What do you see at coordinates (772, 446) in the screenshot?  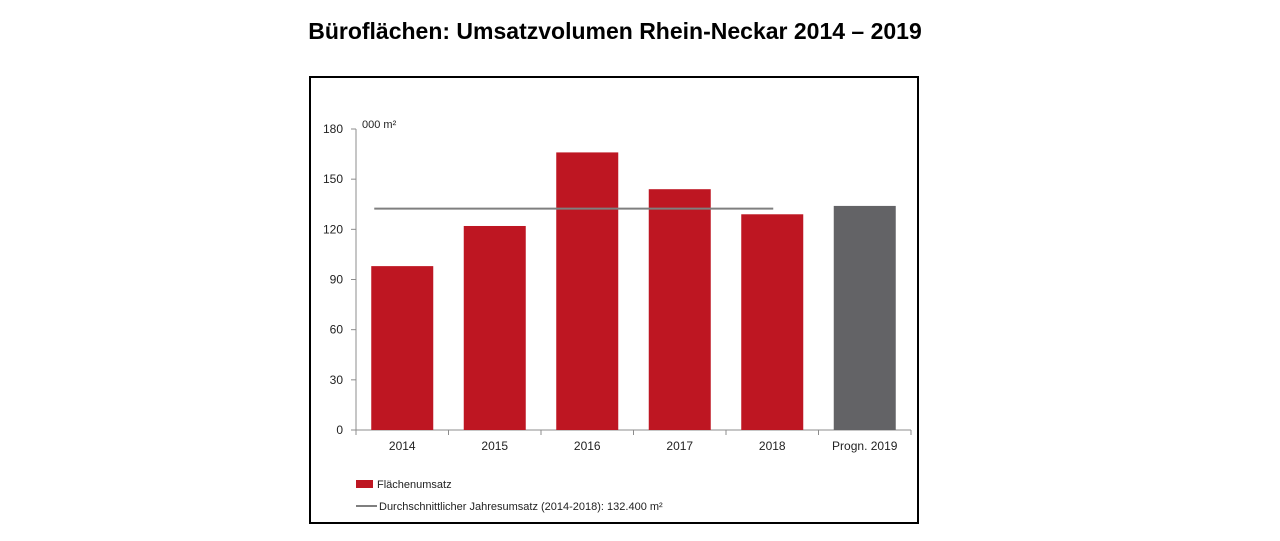 I see `x-tick-label: 2018` at bounding box center [772, 446].